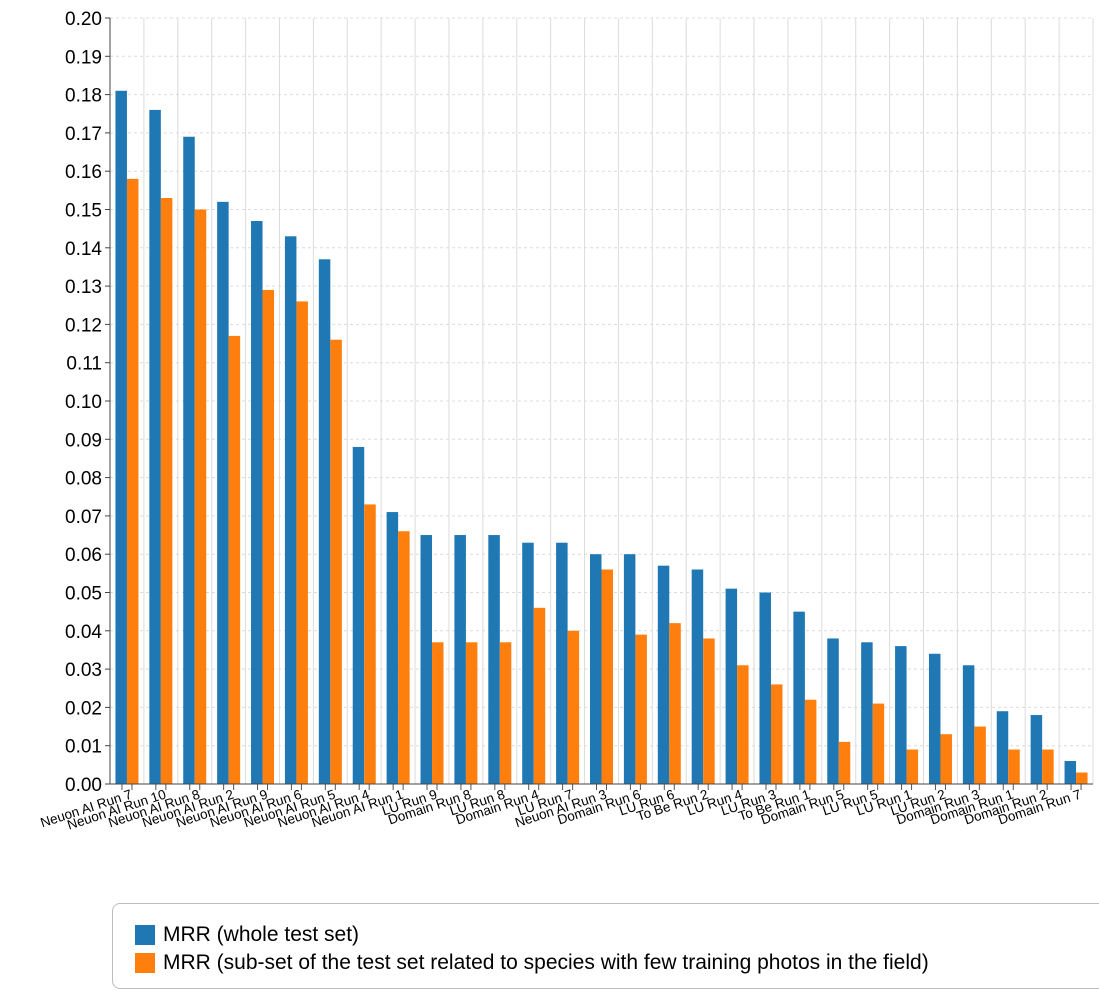  Describe the element at coordinates (83, 670) in the screenshot. I see `y-tick-label: 0.03` at that location.